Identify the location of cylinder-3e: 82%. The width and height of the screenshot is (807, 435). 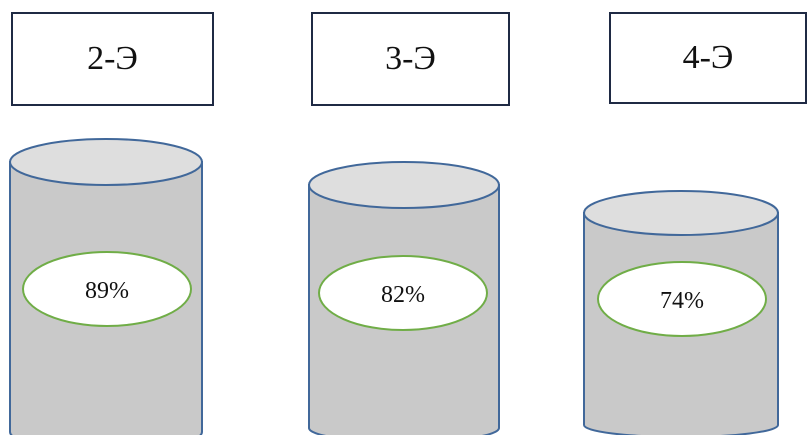
(404, 298).